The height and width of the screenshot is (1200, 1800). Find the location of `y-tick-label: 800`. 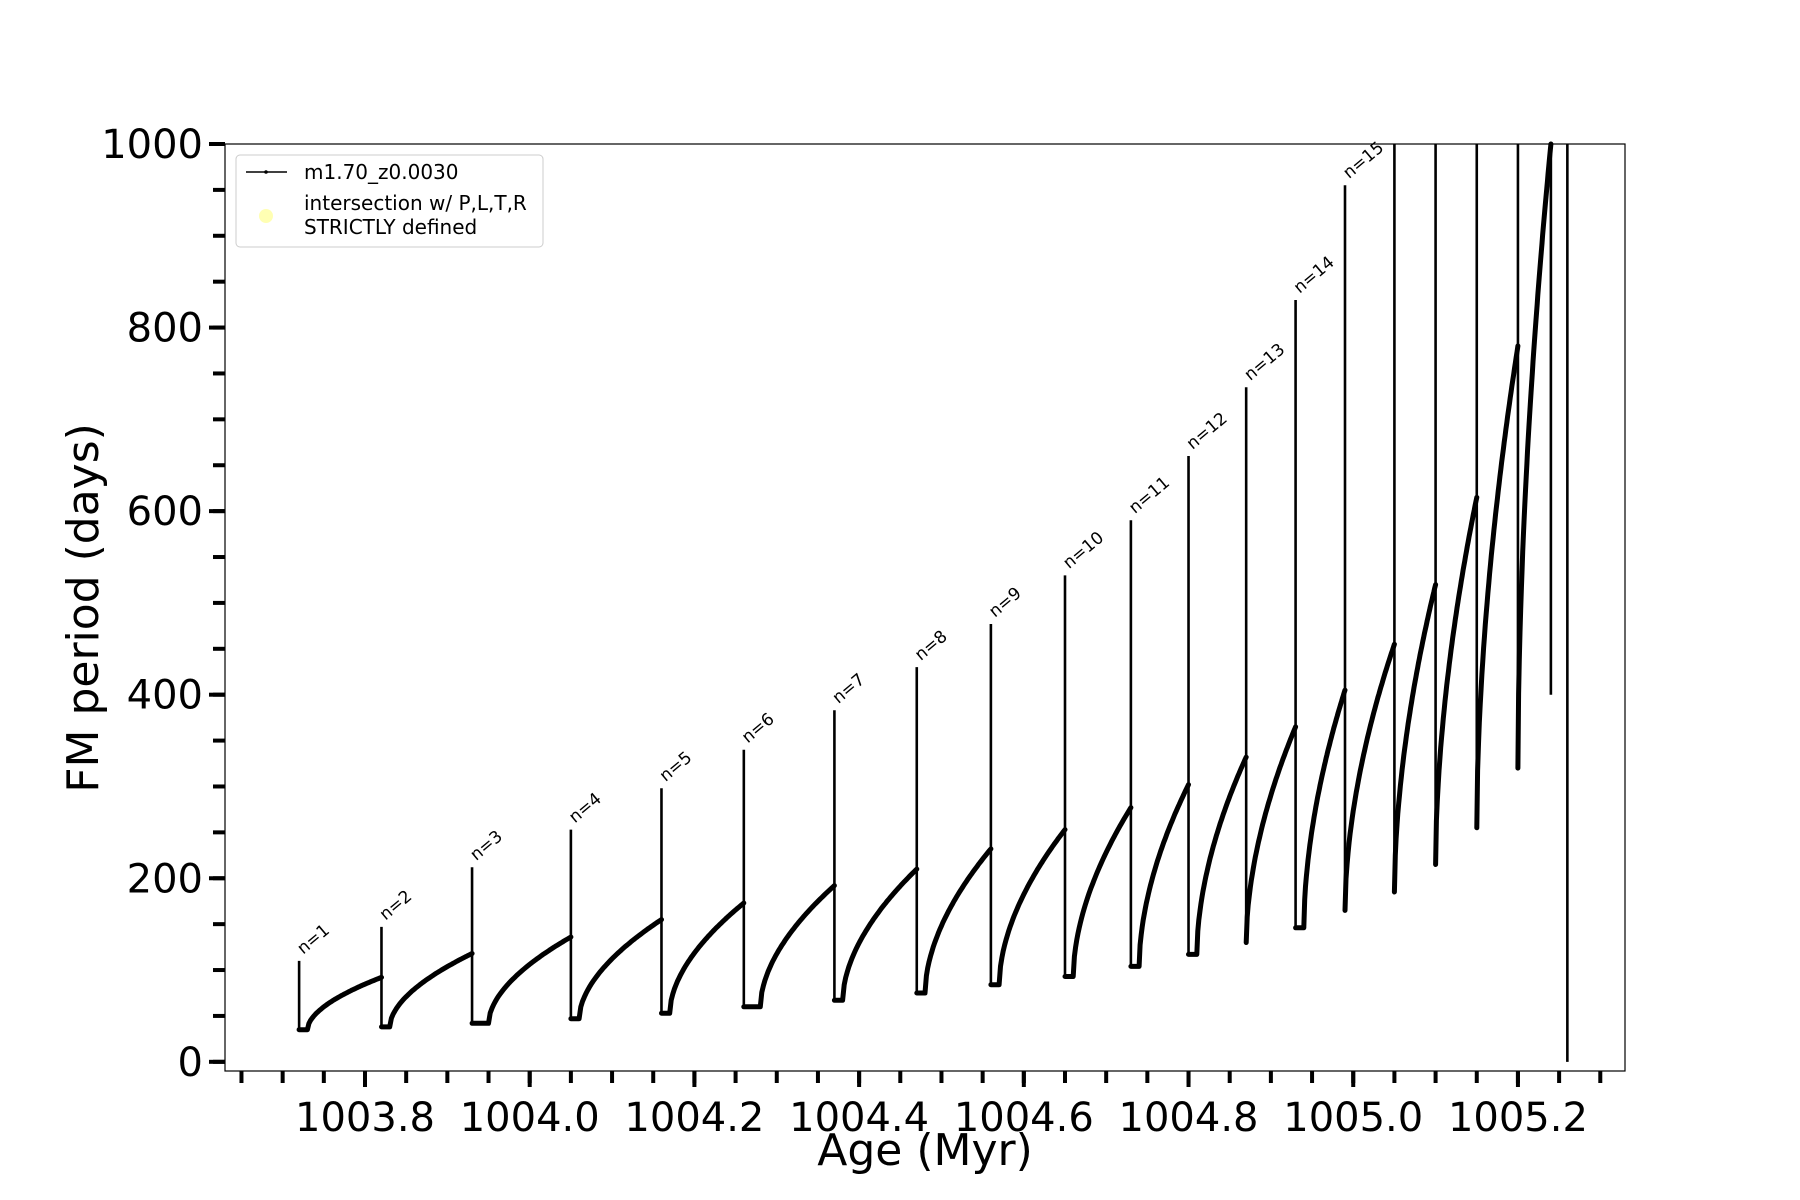

y-tick-label: 800 is located at coordinates (165, 329).